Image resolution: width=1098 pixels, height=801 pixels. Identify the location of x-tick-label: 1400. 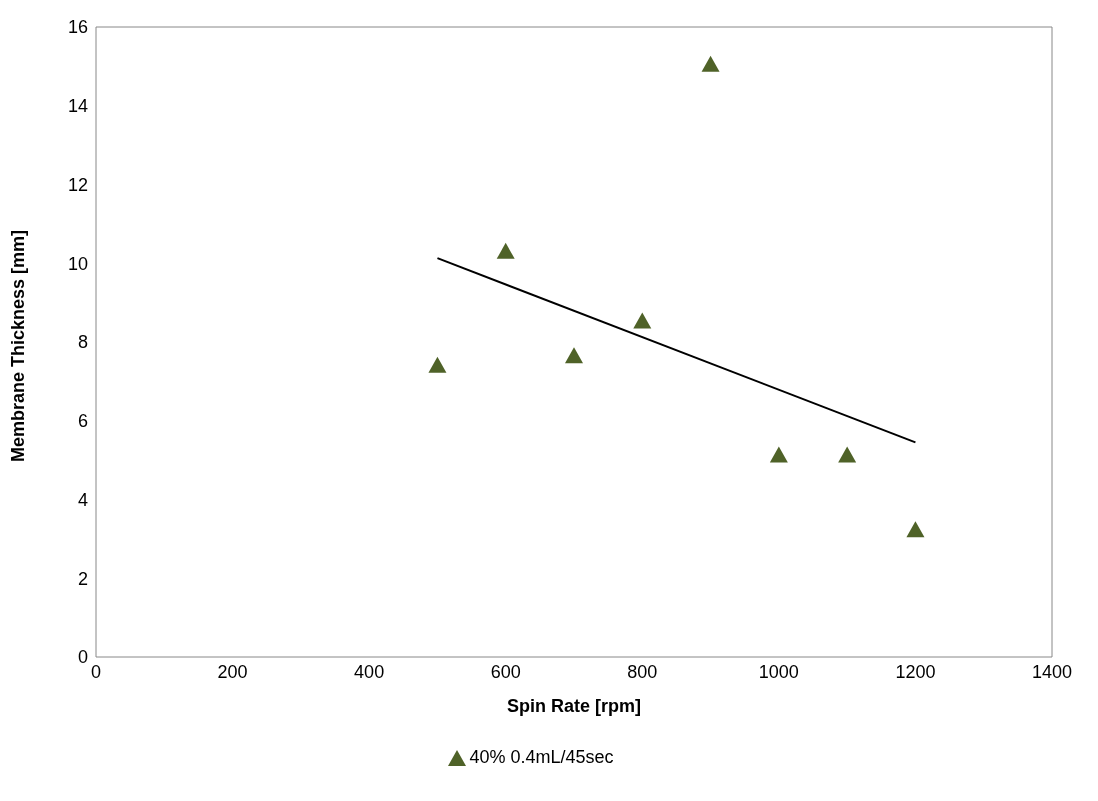
(1052, 671).